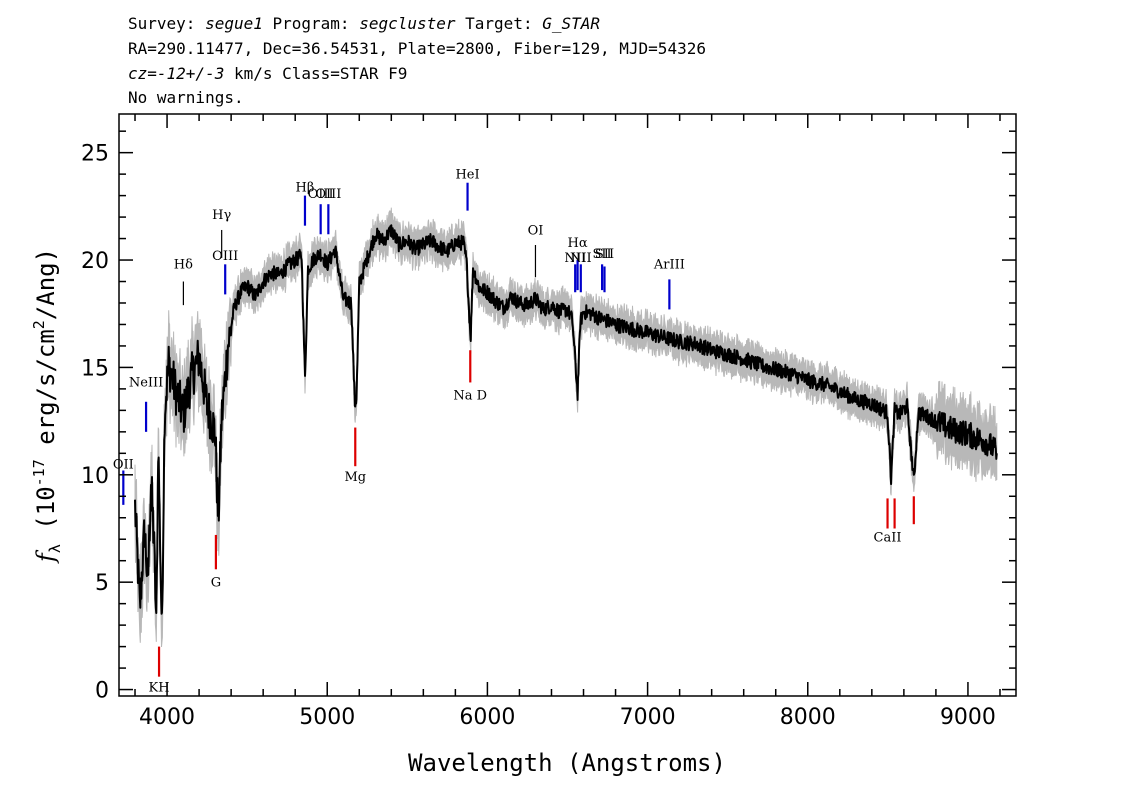  Describe the element at coordinates (321, 194) in the screenshot. I see `line-label-8: OIII` at that location.